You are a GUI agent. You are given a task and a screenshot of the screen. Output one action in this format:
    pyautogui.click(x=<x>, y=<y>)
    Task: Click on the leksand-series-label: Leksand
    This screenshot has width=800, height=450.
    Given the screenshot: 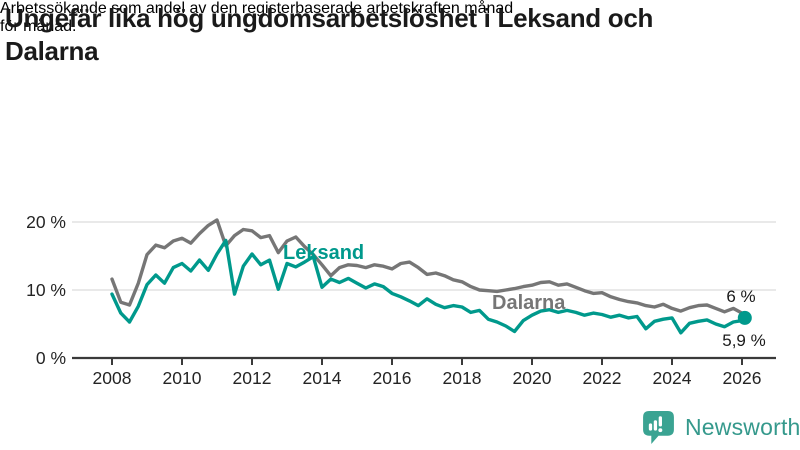 What is the action you would take?
    pyautogui.click(x=323, y=253)
    